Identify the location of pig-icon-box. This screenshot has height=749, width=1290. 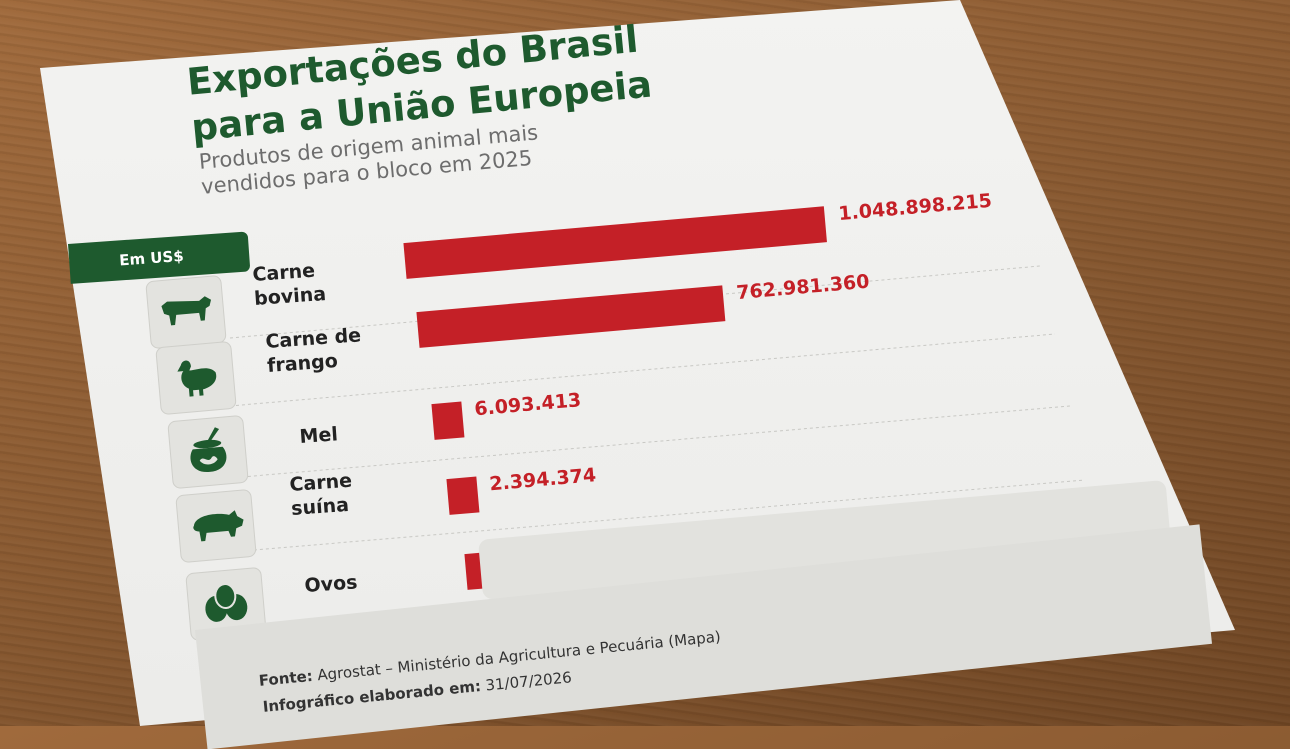
(216, 526).